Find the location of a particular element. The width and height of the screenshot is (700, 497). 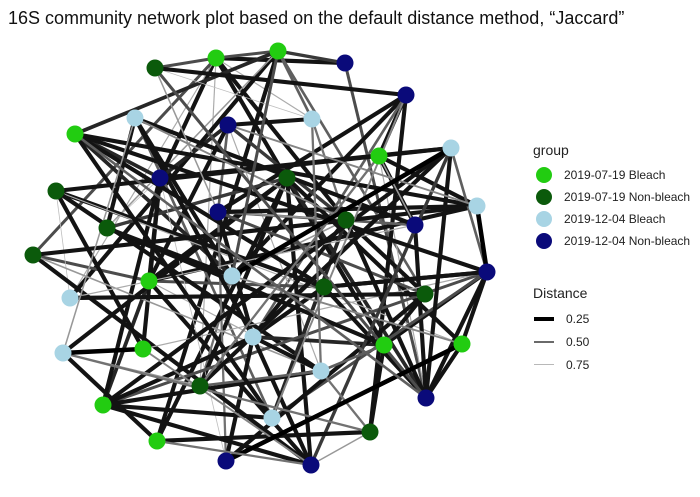

group-legend-title: group is located at coordinates (551, 150).